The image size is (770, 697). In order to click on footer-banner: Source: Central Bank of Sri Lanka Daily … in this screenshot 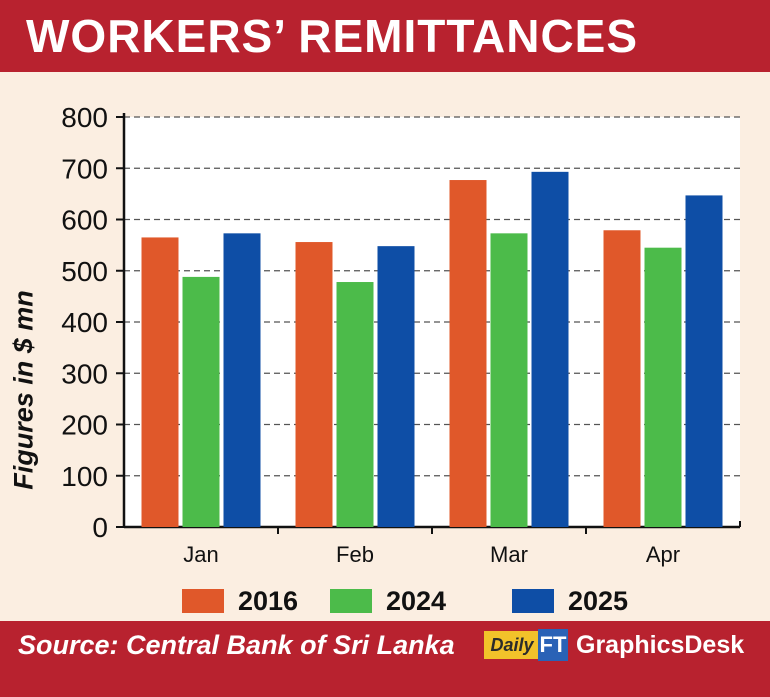, I will do `click(385, 659)`.